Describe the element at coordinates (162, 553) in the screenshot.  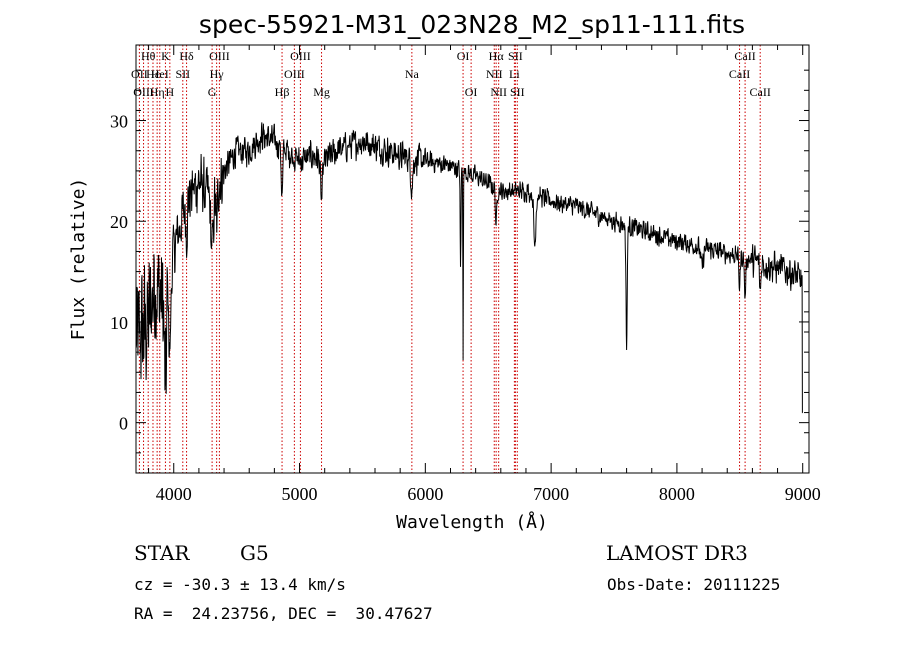
I see `object-class: STAR` at that location.